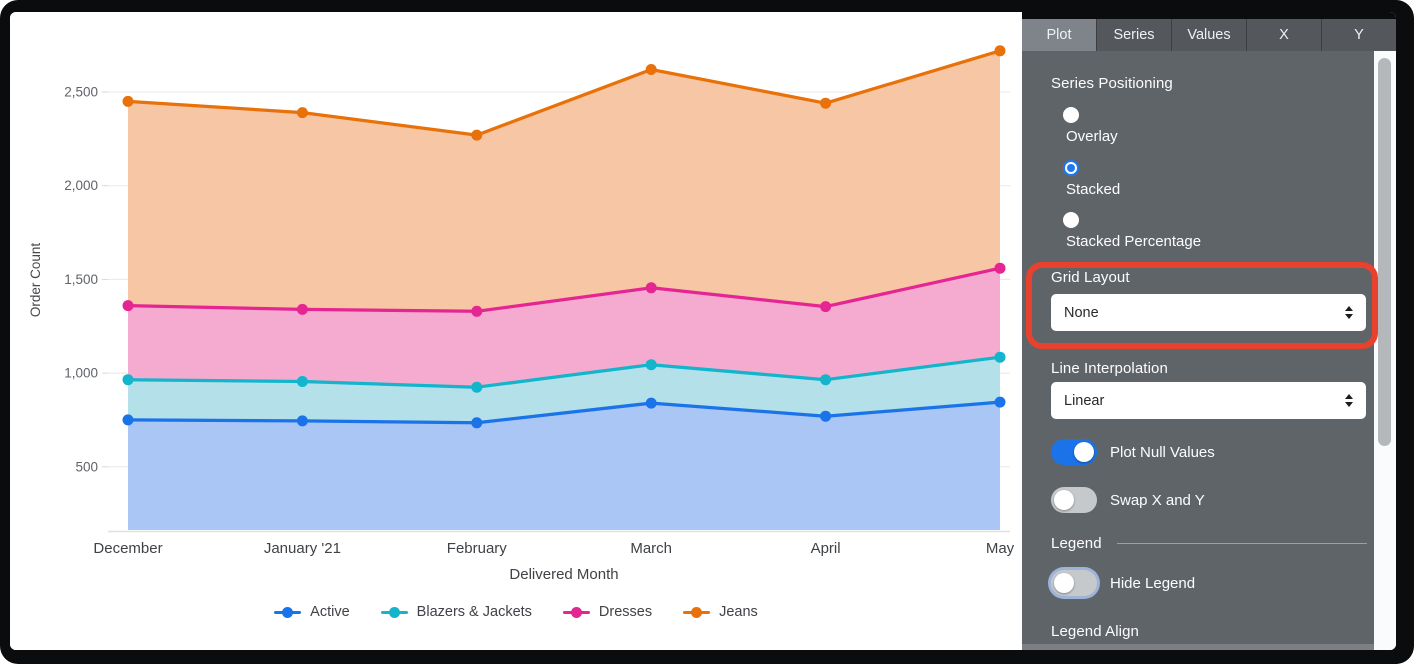 The height and width of the screenshot is (664, 1414). Describe the element at coordinates (81, 279) in the screenshot. I see `y-tick-label: 1,500` at that location.